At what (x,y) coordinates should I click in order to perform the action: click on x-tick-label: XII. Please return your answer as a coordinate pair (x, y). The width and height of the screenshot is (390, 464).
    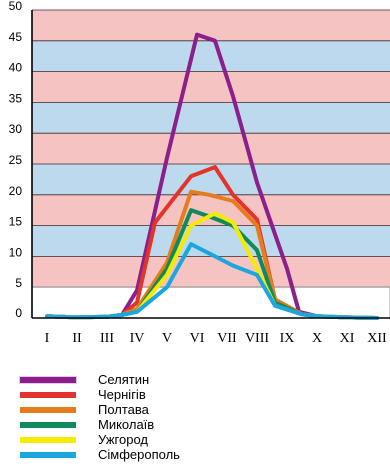
    Looking at the image, I should click on (377, 338).